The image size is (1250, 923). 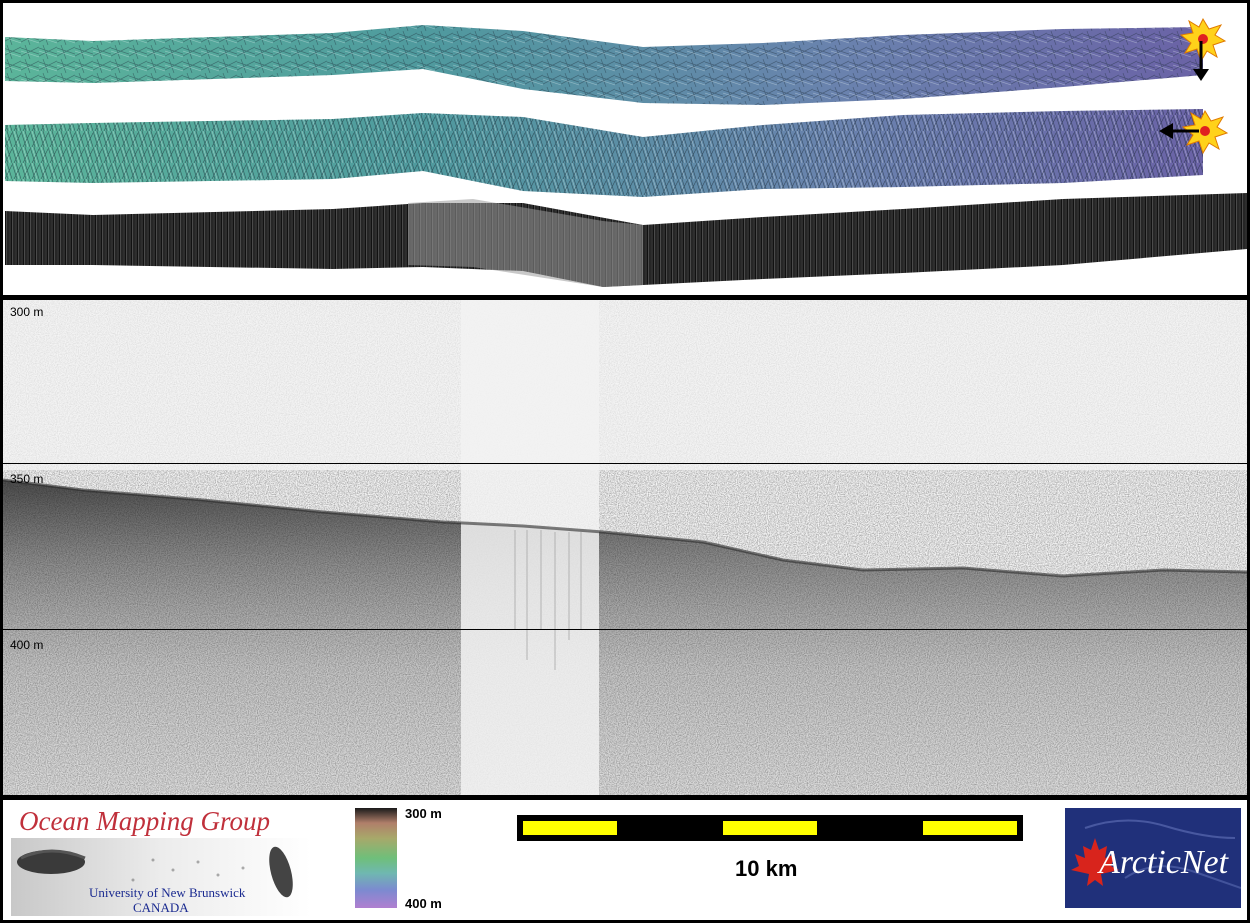 I want to click on depth-colorbar, so click(x=376, y=858).